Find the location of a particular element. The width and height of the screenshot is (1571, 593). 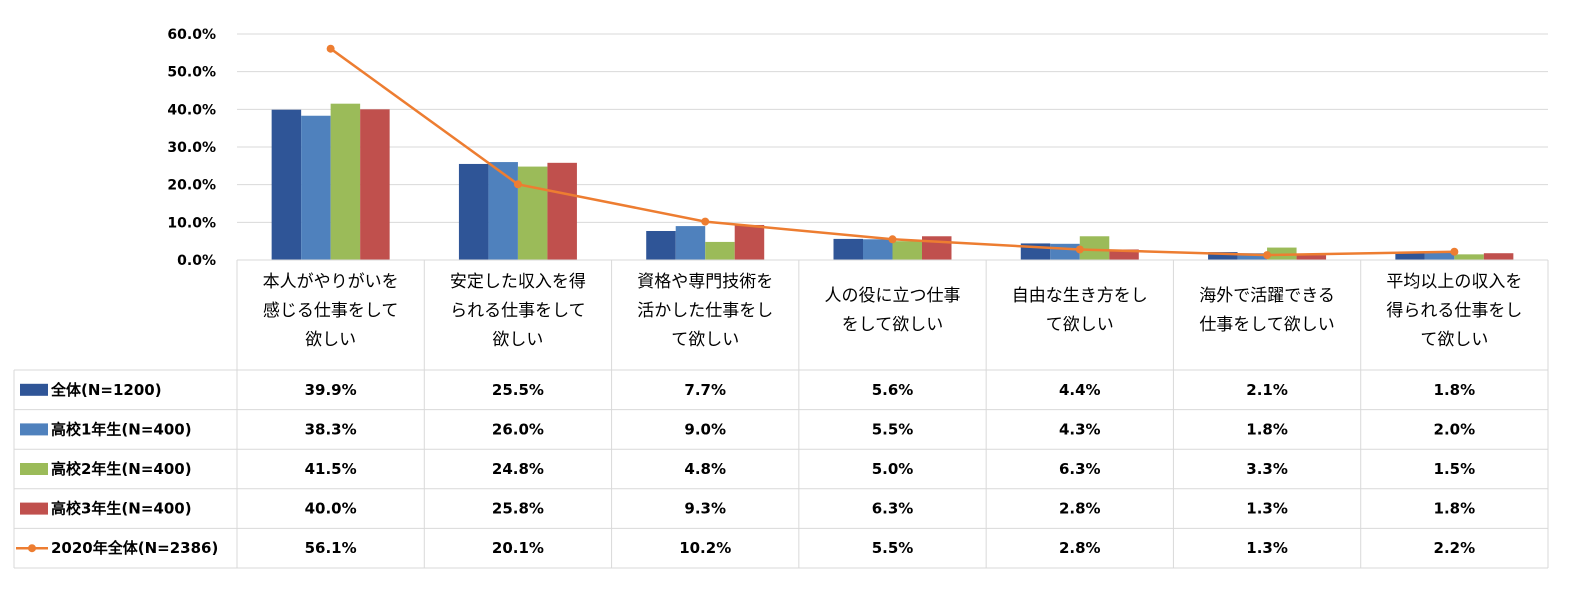

data-label: 2.0% is located at coordinates (1455, 429).